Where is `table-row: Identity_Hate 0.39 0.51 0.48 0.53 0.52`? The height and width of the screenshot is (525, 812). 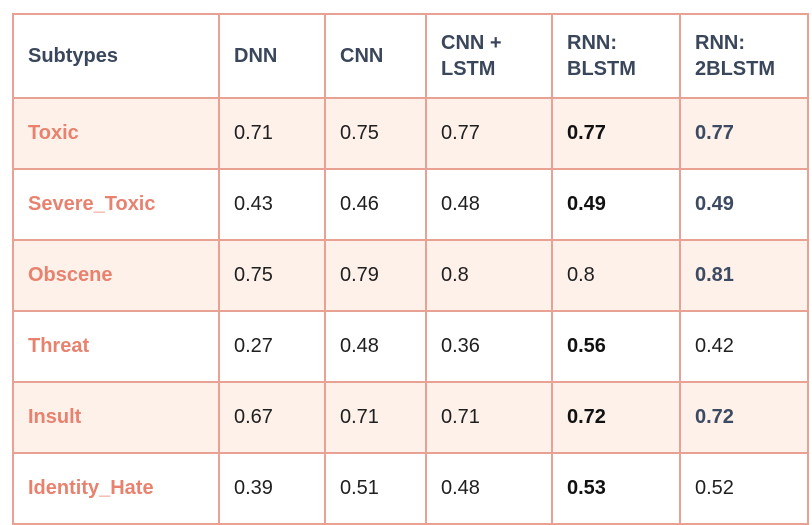
table-row: Identity_Hate 0.39 0.51 0.48 0.53 0.52 is located at coordinates (410, 488).